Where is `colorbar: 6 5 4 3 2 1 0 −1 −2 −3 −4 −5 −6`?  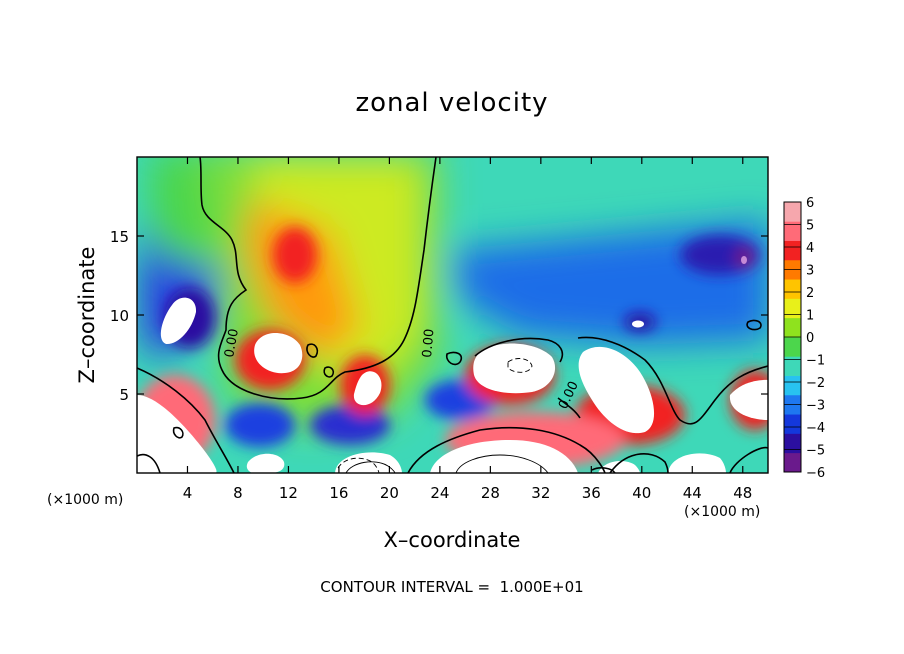
colorbar: 6 5 4 3 2 1 0 −1 −2 −3 −4 −5 −6 is located at coordinates (804, 338).